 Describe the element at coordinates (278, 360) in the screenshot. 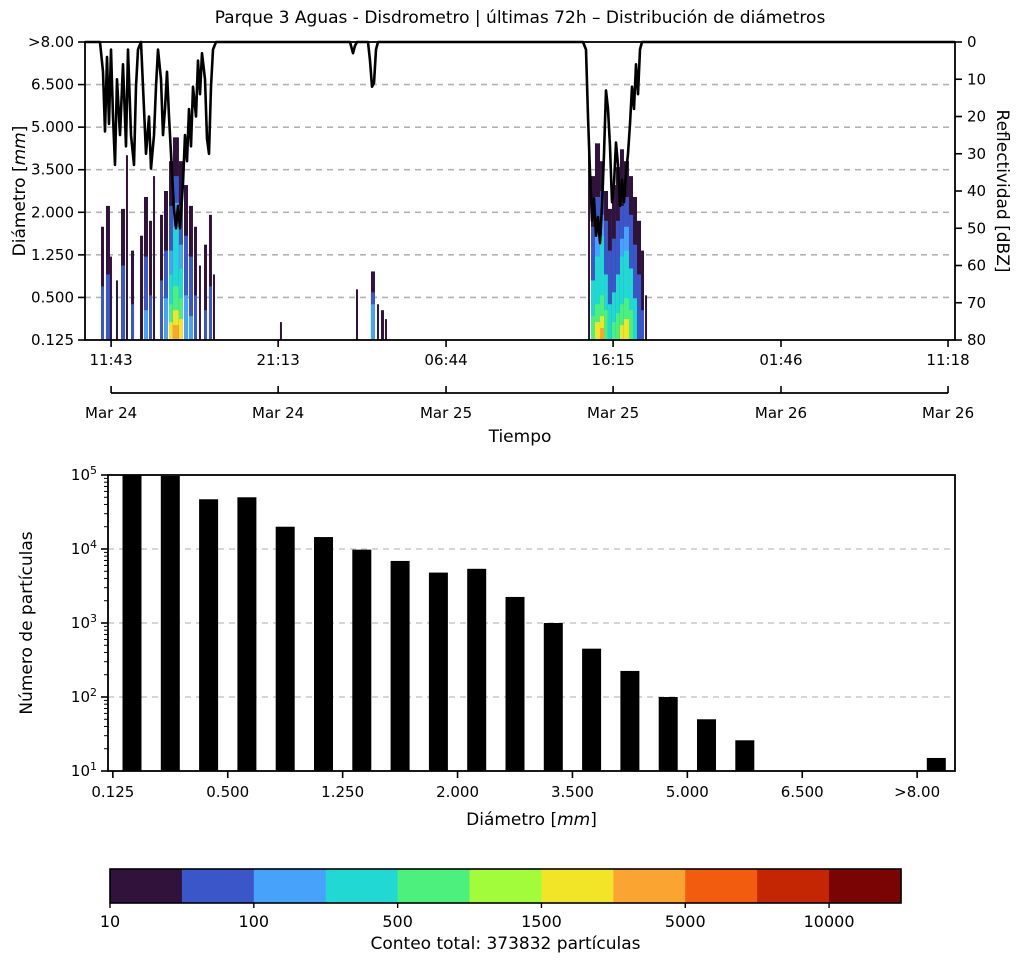

I see `time-tick-label: 21:13` at that location.